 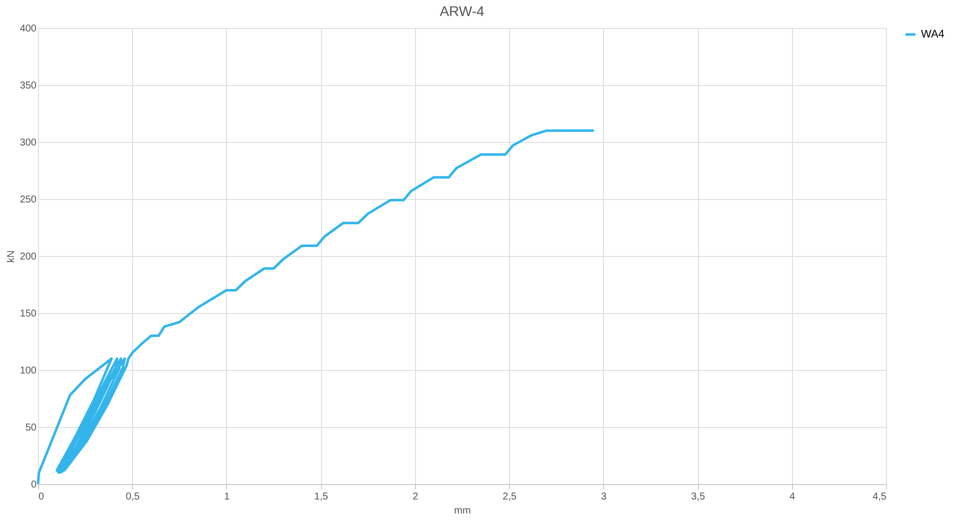 I want to click on x-tick-label: 0,5, so click(x=133, y=497).